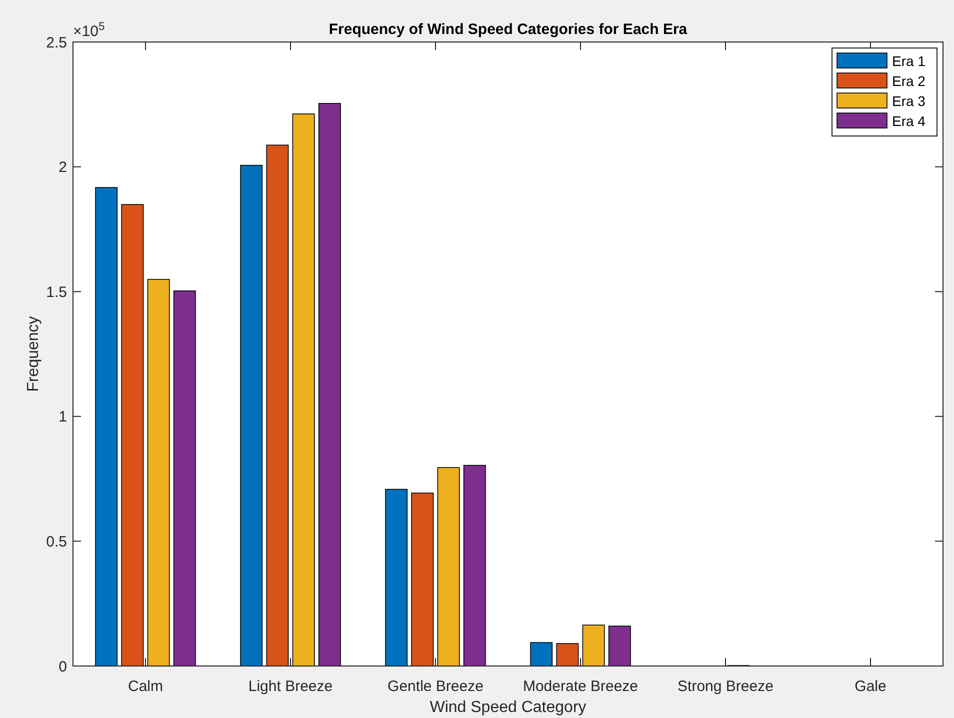 The image size is (954, 718). I want to click on y-tick-label: 1, so click(62, 417).